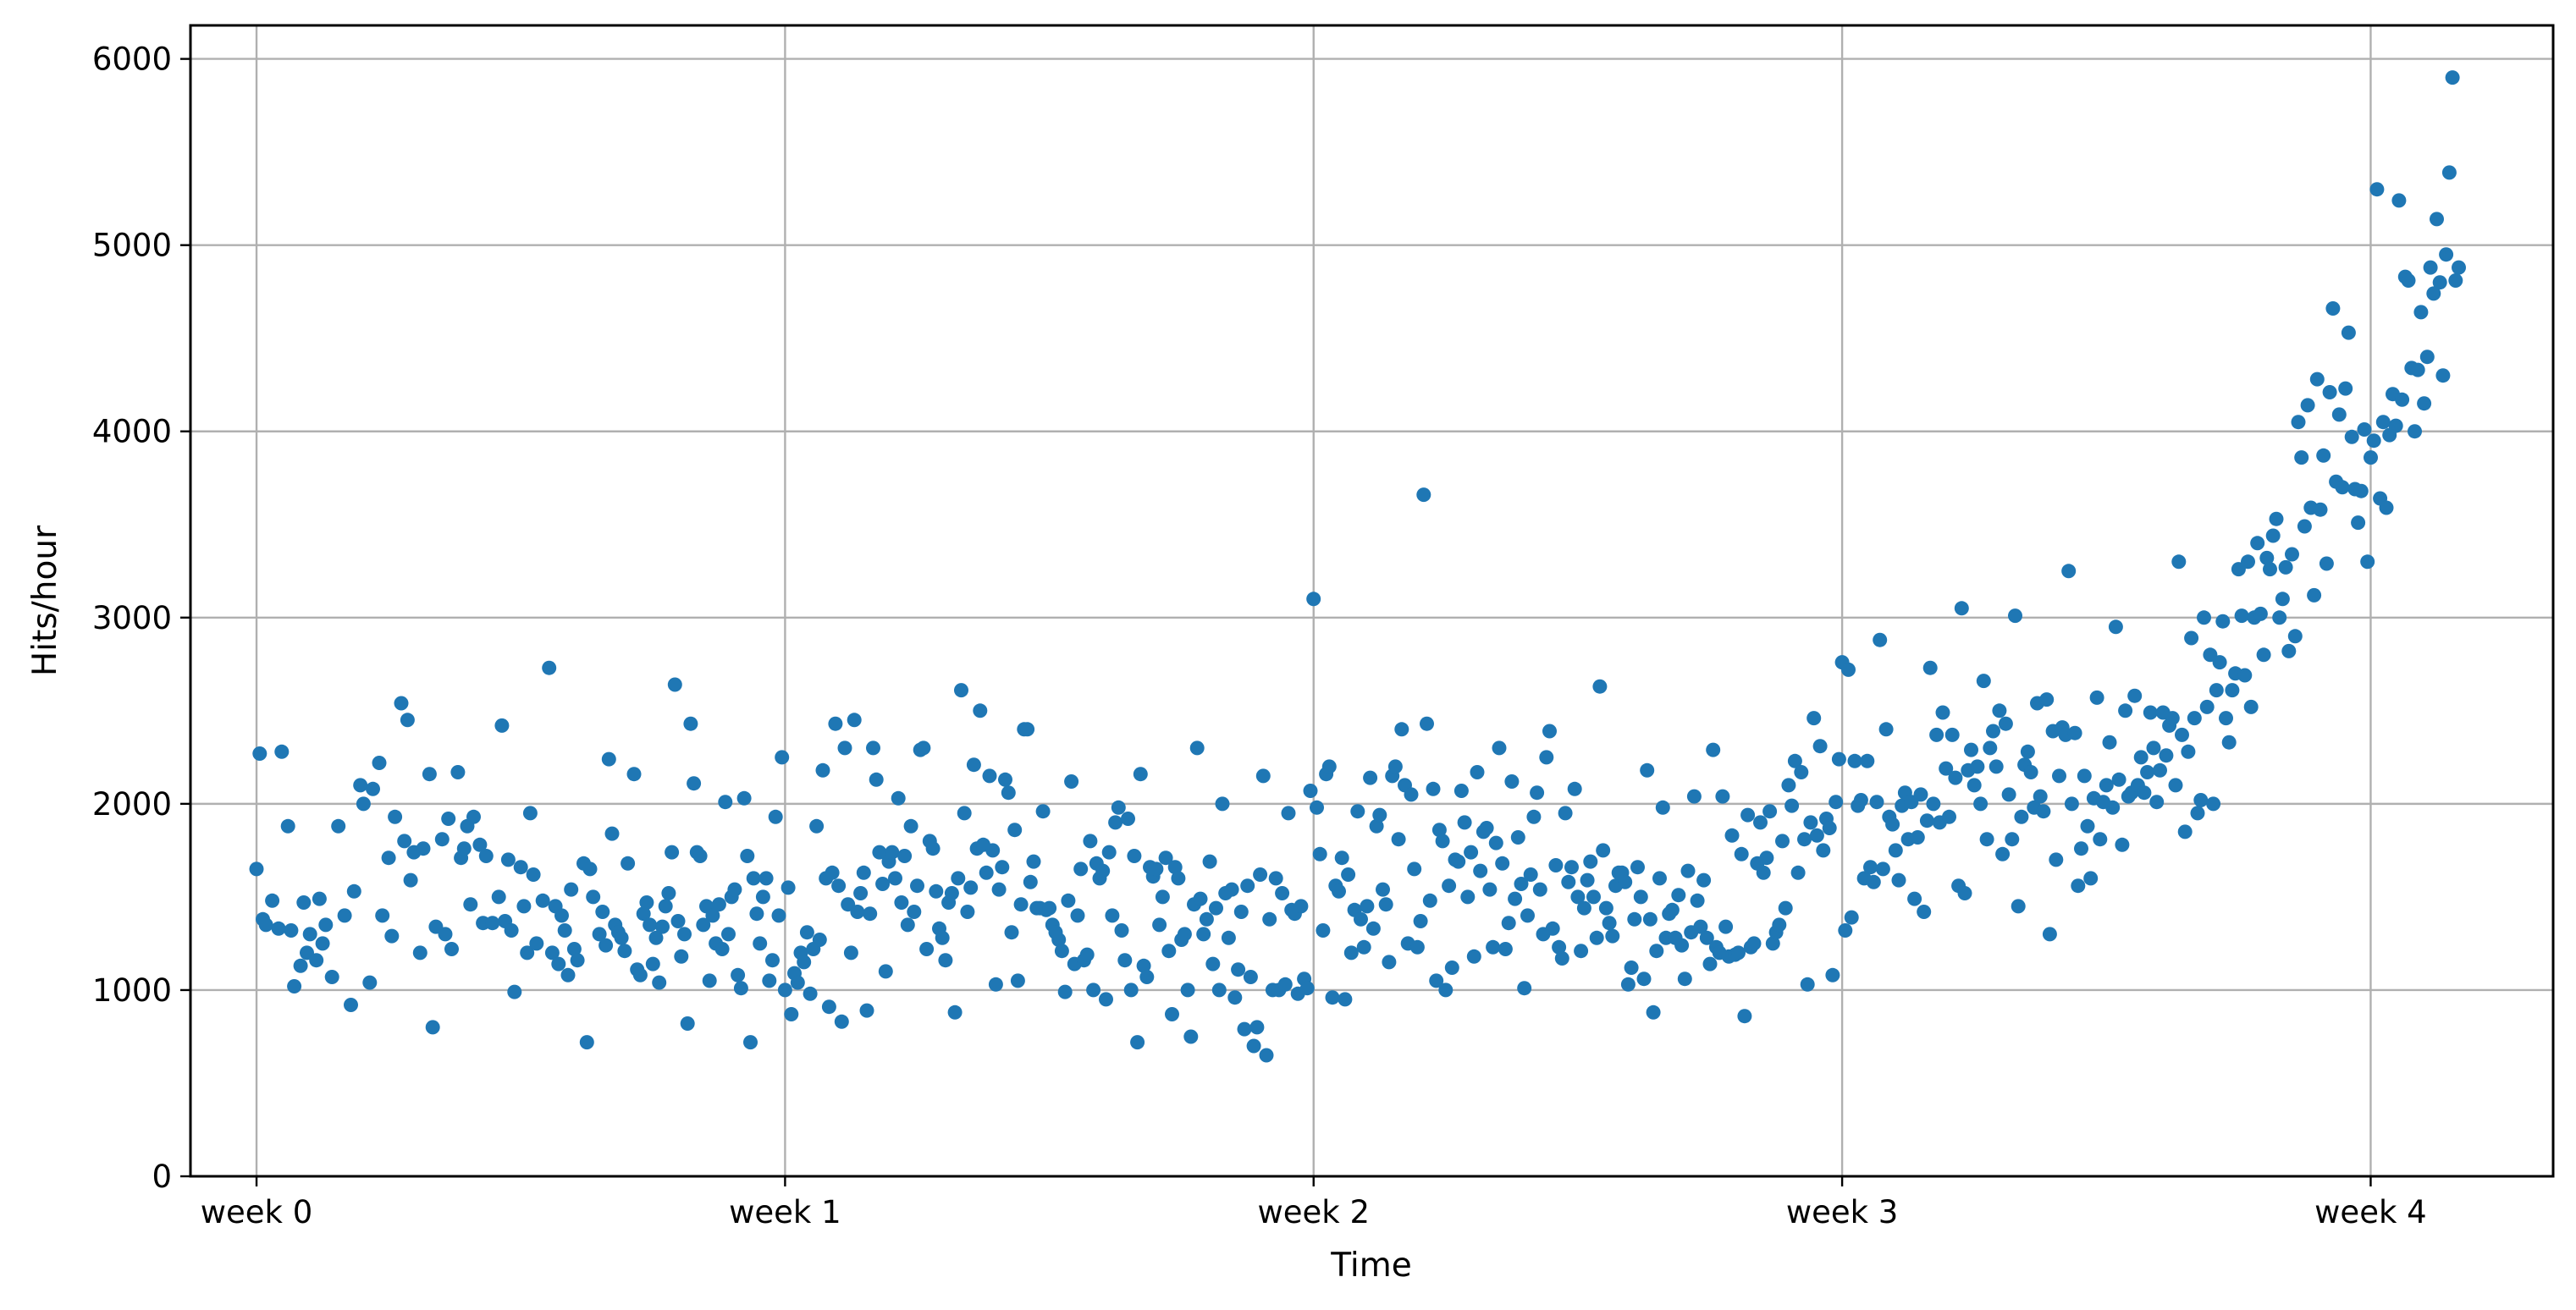  What do you see at coordinates (141, 618) in the screenshot?
I see `y-axis: 0 1000 2000 3000 4000 5000 6000` at bounding box center [141, 618].